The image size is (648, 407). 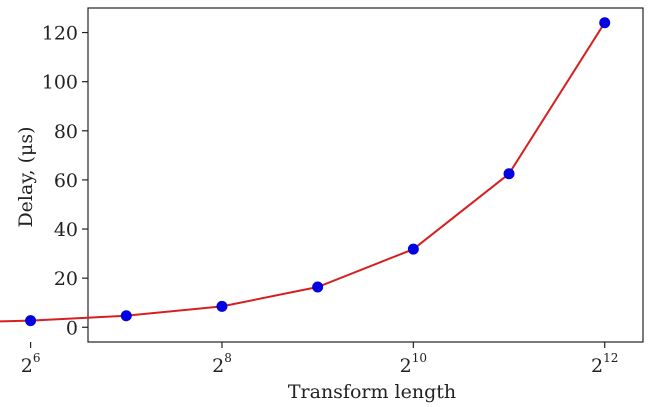 I want to click on x-axis-label: Transform length, so click(x=372, y=392).